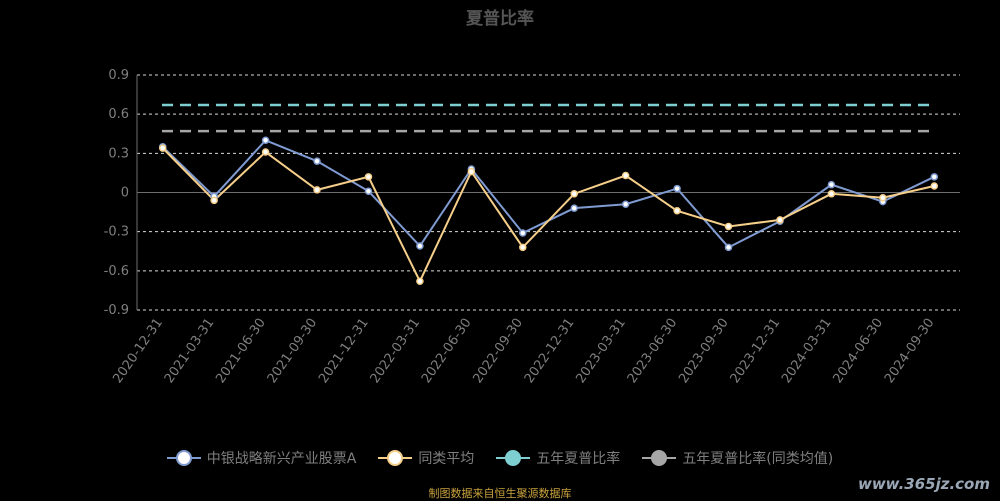 This screenshot has height=501, width=1000. Describe the element at coordinates (116, 271) in the screenshot. I see `y-tick-label: -0.6` at that location.